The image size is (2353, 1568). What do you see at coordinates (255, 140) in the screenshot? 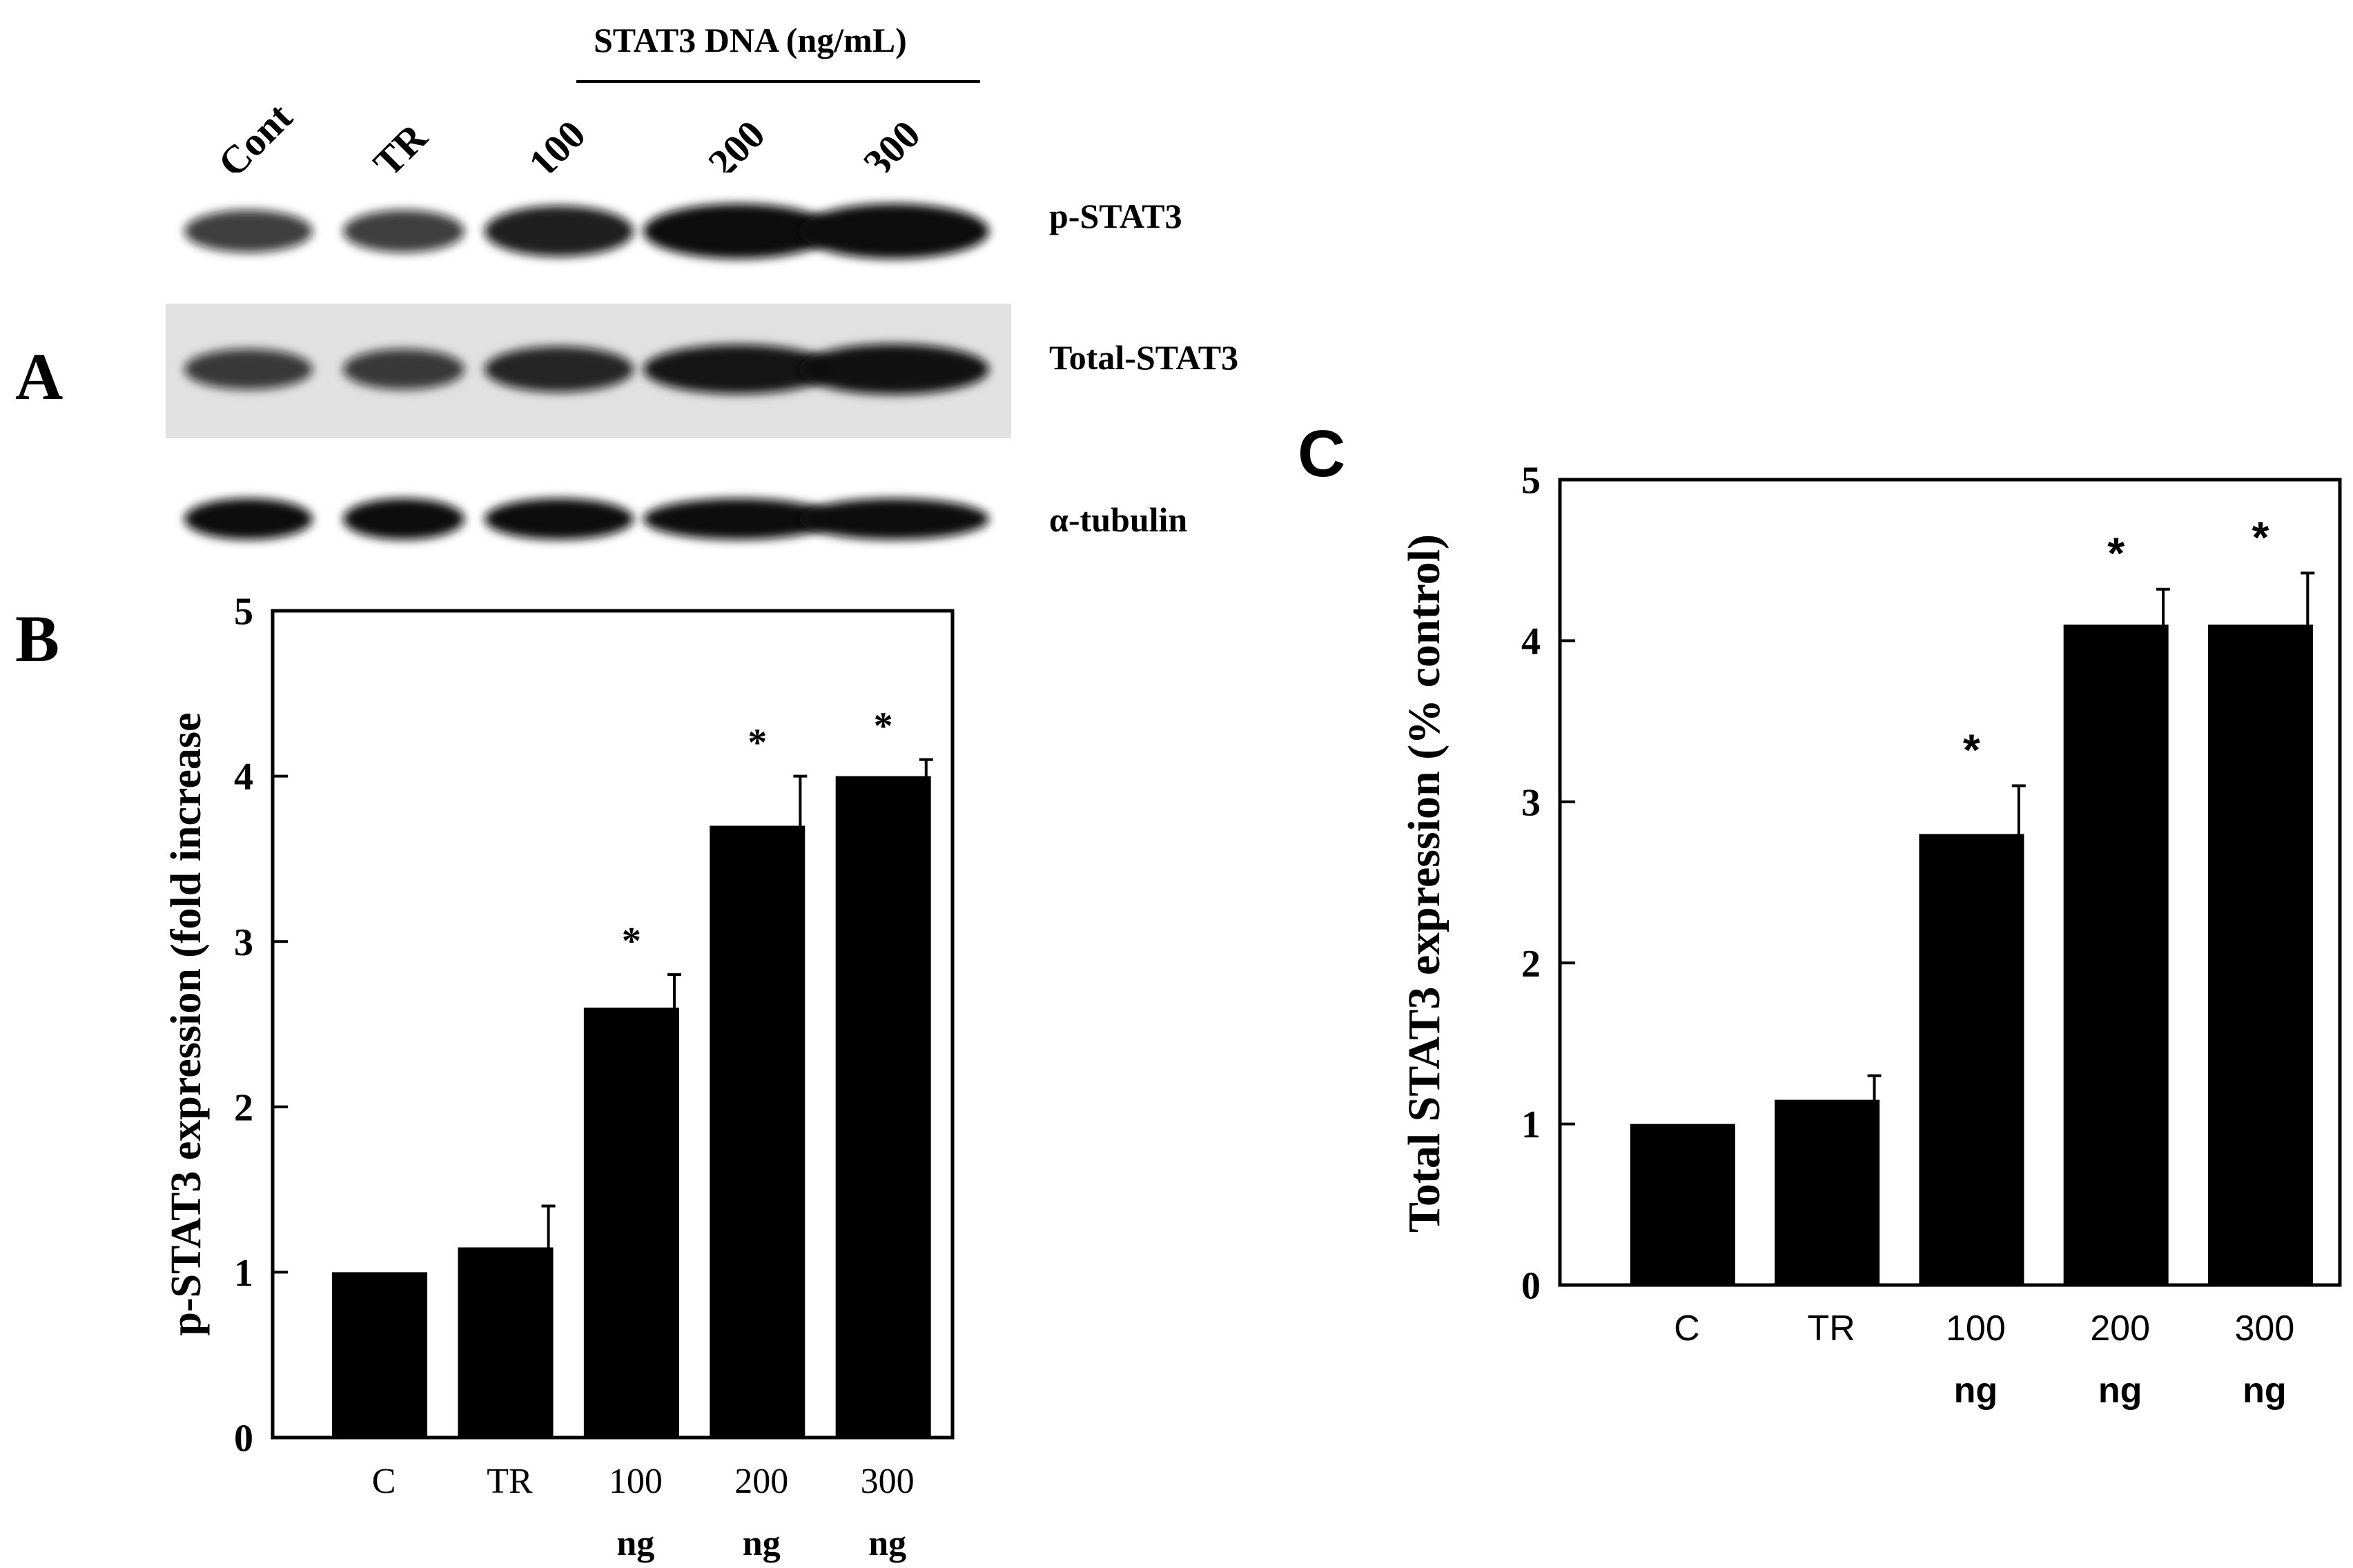
I see `lane-label: Cont` at bounding box center [255, 140].